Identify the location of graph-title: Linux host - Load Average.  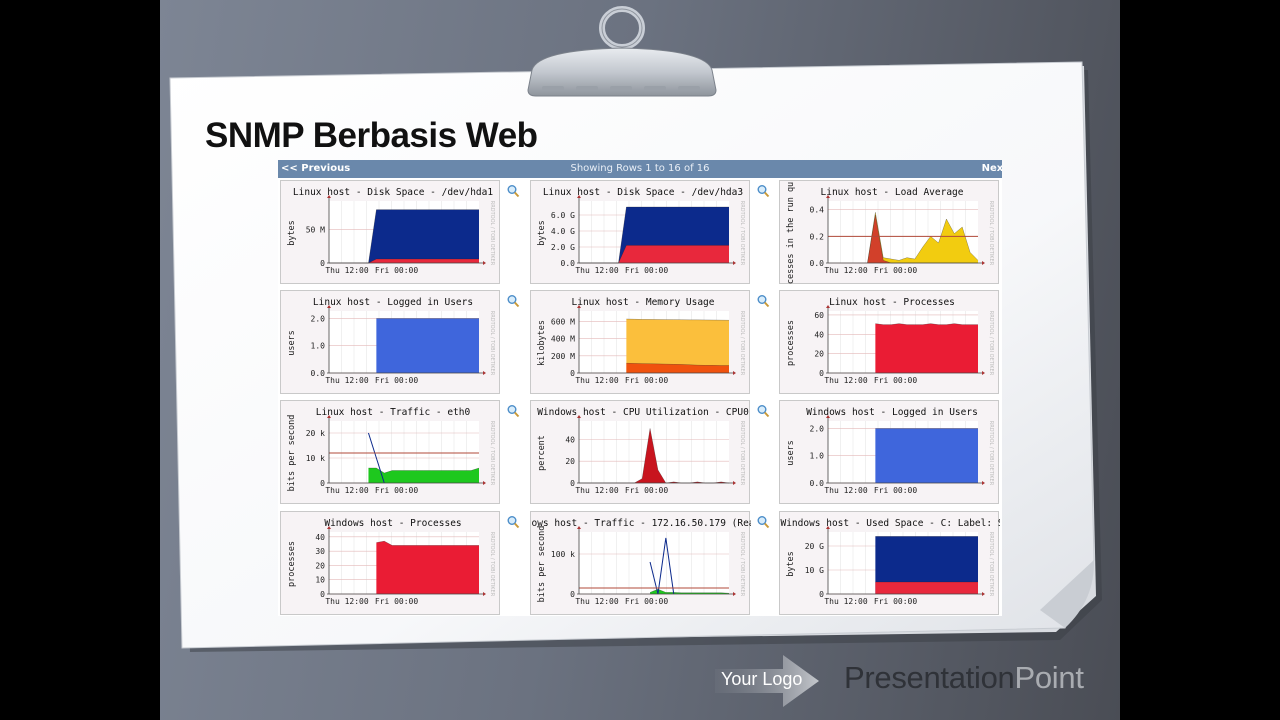
(892, 192).